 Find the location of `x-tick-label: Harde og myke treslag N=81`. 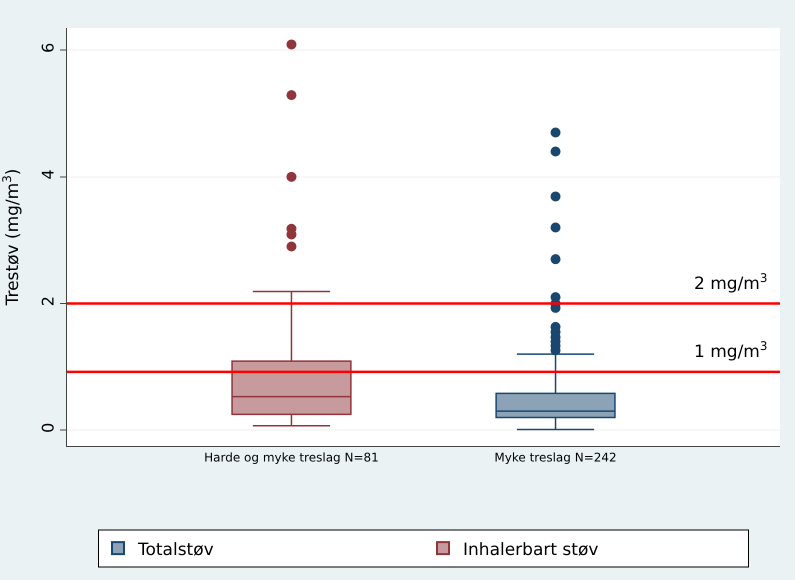

x-tick-label: Harde og myke treslag N=81 is located at coordinates (291, 457).